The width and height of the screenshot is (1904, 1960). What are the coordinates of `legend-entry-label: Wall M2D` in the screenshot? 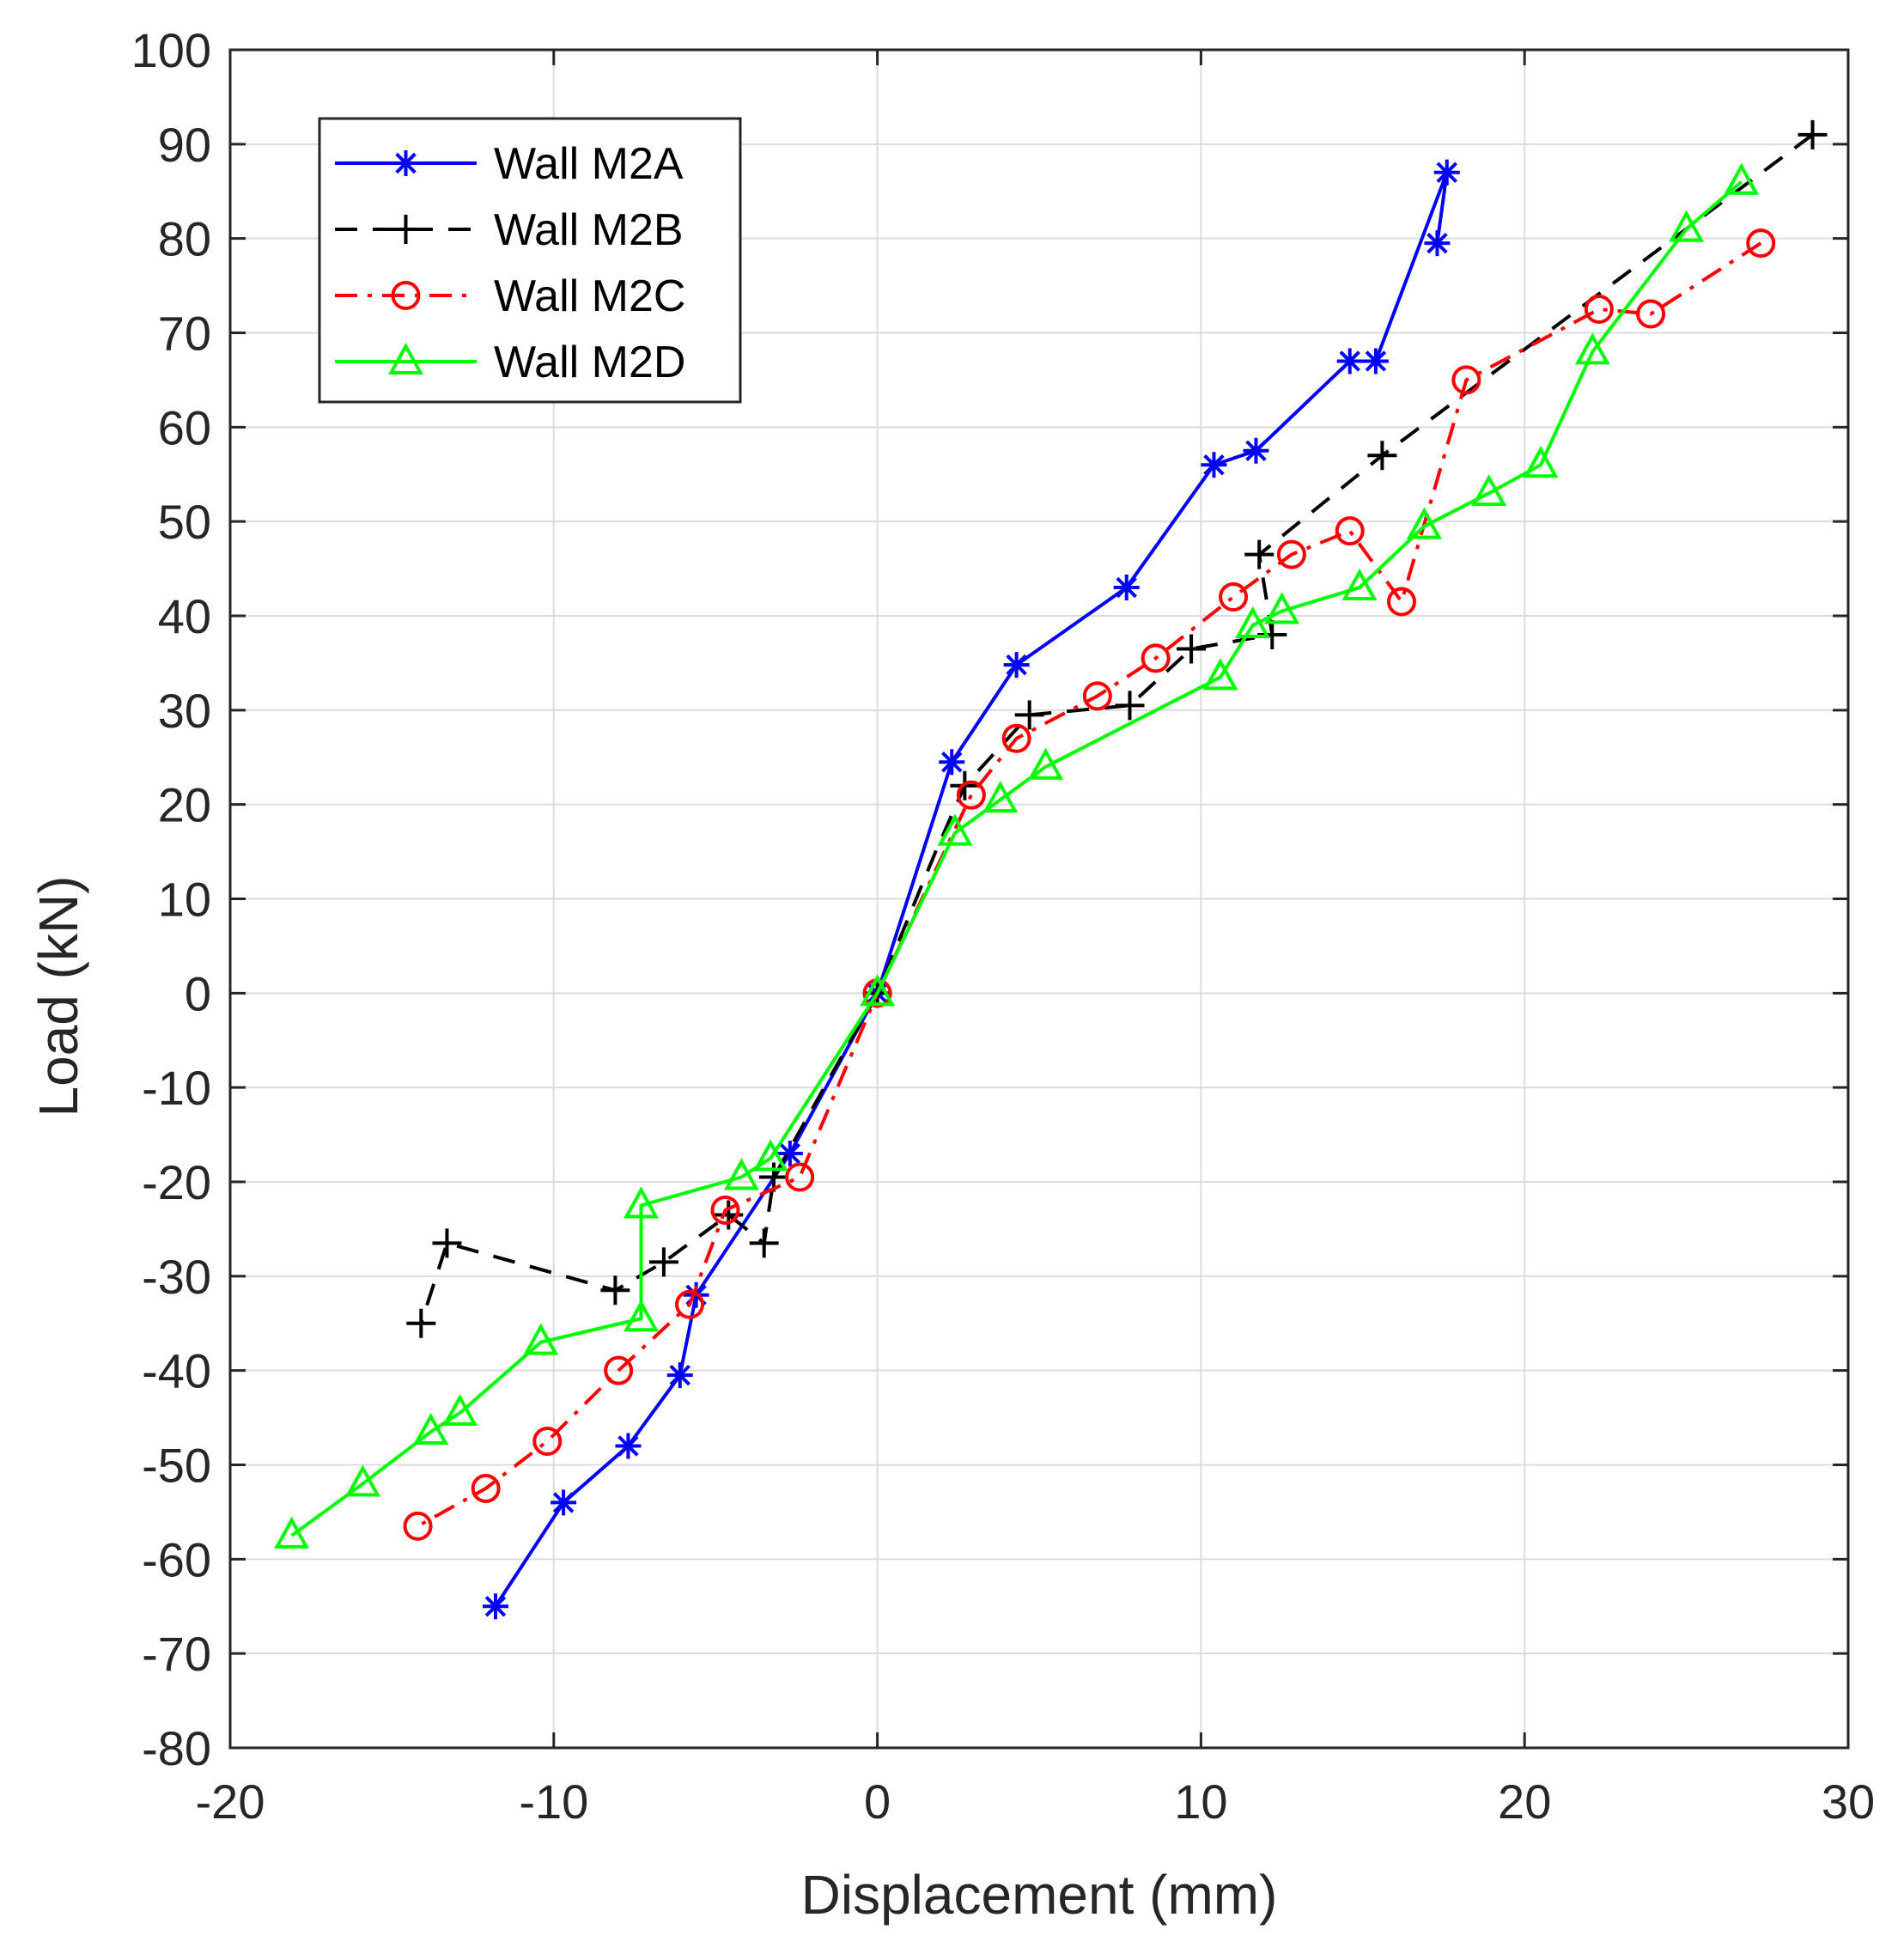 It's located at (589, 363).